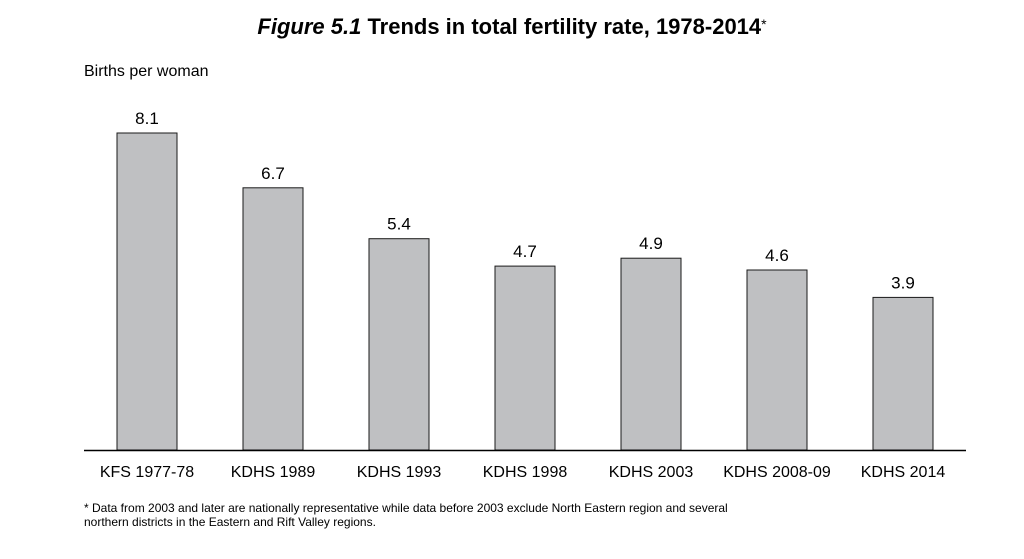 The height and width of the screenshot is (559, 1024). What do you see at coordinates (651, 243) in the screenshot?
I see `data-label-4: 4.9` at bounding box center [651, 243].